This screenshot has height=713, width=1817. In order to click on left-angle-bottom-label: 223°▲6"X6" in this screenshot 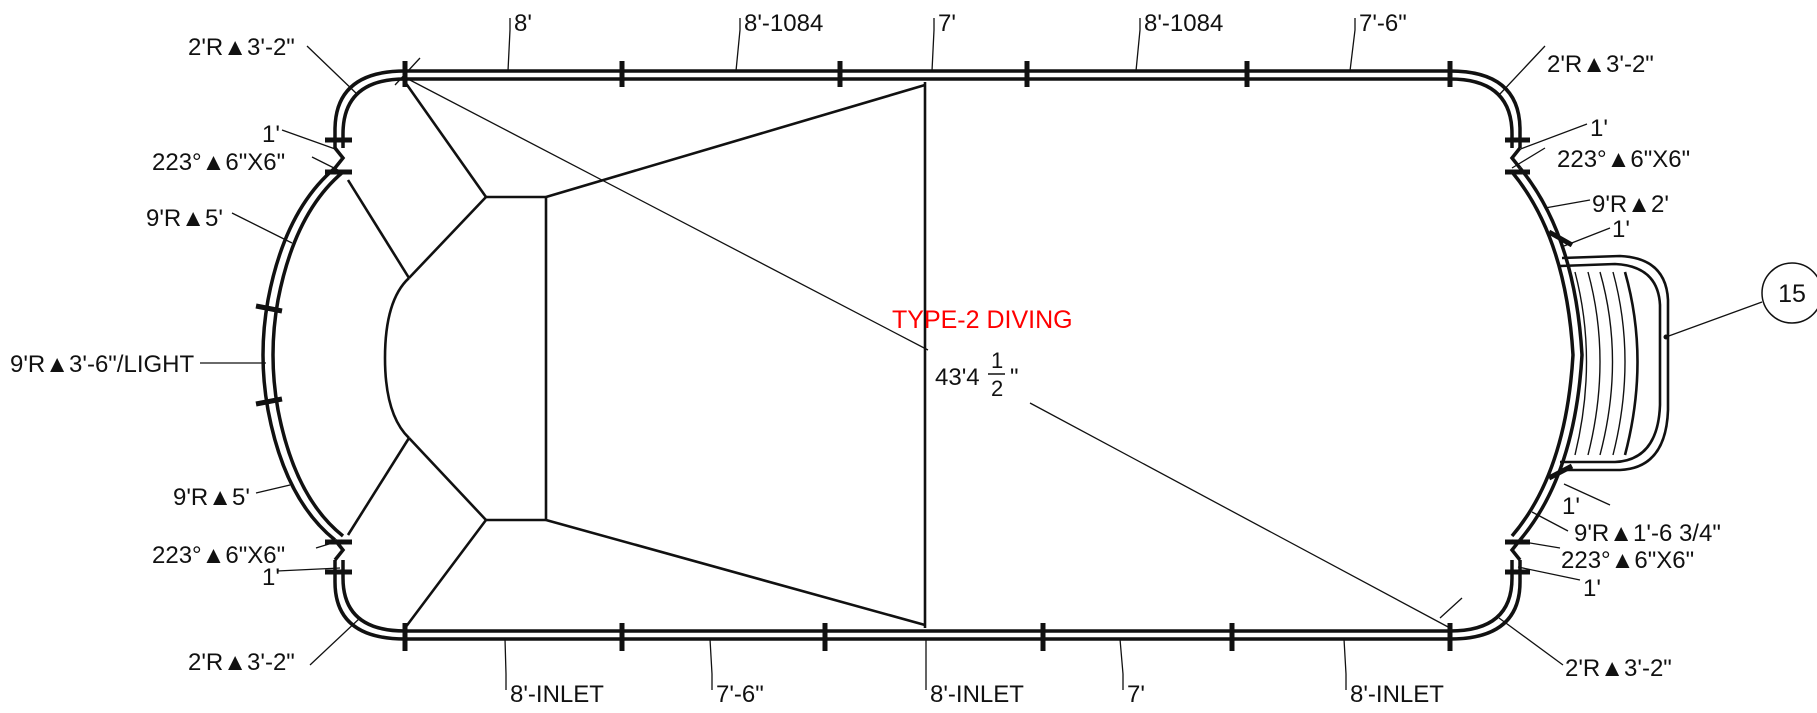, I will do `click(218, 555)`.